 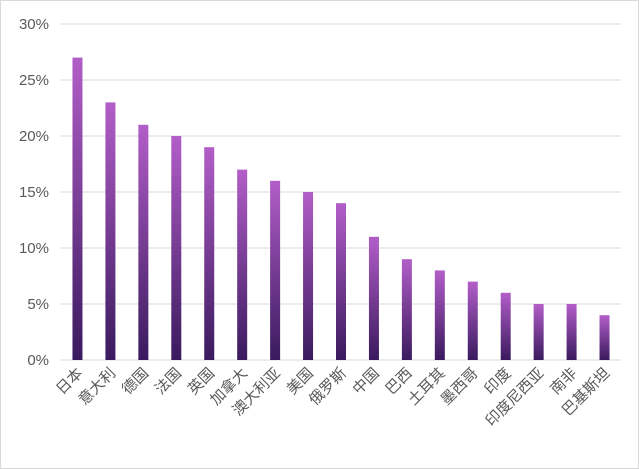 What do you see at coordinates (135, 381) in the screenshot?
I see `x-category-label: 德国` at bounding box center [135, 381].